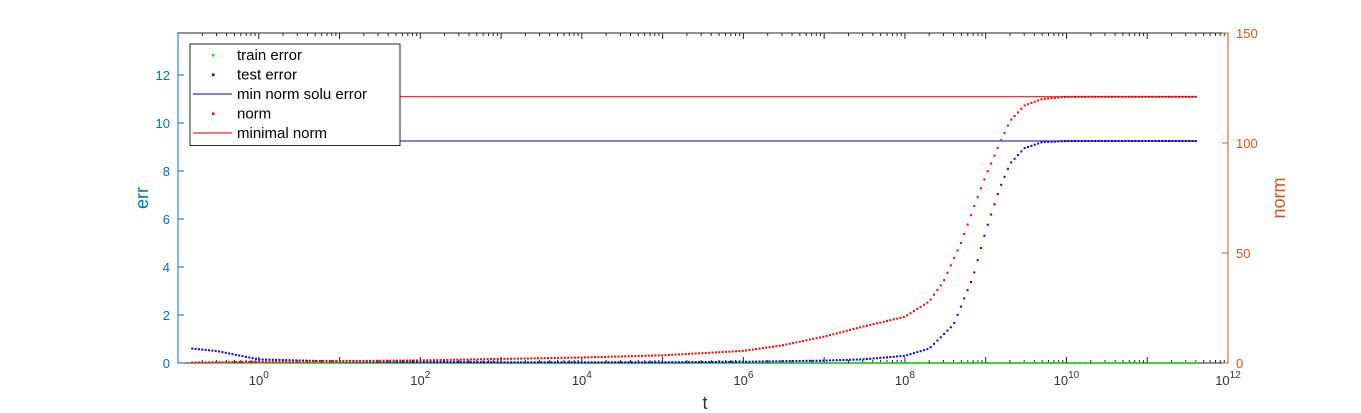  Describe the element at coordinates (1243, 253) in the screenshot. I see `right-tick-label: 50` at that location.